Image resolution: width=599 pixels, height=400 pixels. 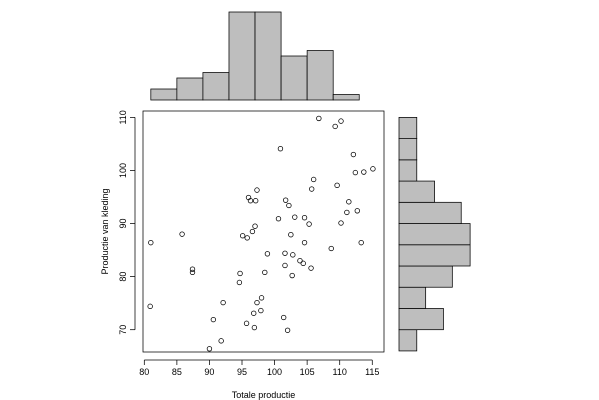 I want to click on x-axis: 80 85 90 95 100 105 110 115, so click(x=259, y=368).